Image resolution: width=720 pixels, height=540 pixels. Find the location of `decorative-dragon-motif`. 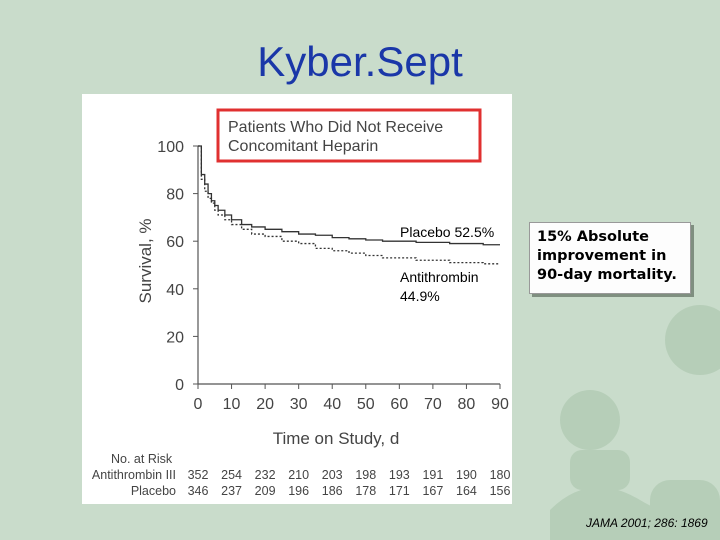

decorative-dragon-motif is located at coordinates (635, 422).